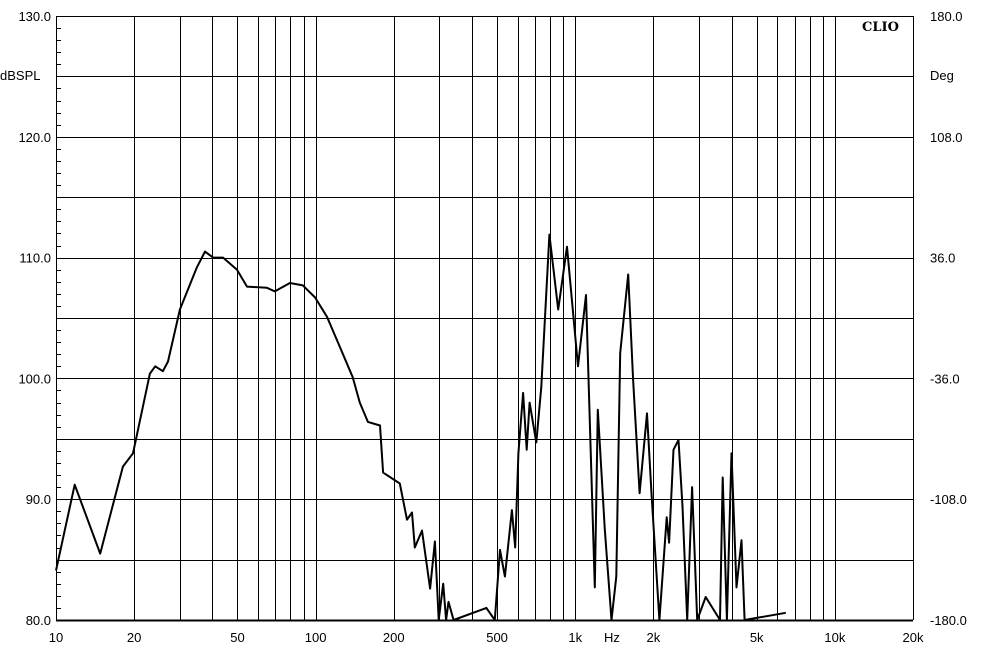 The height and width of the screenshot is (657, 991). Describe the element at coordinates (757, 637) in the screenshot. I see `x-tick-label: 5k` at that location.